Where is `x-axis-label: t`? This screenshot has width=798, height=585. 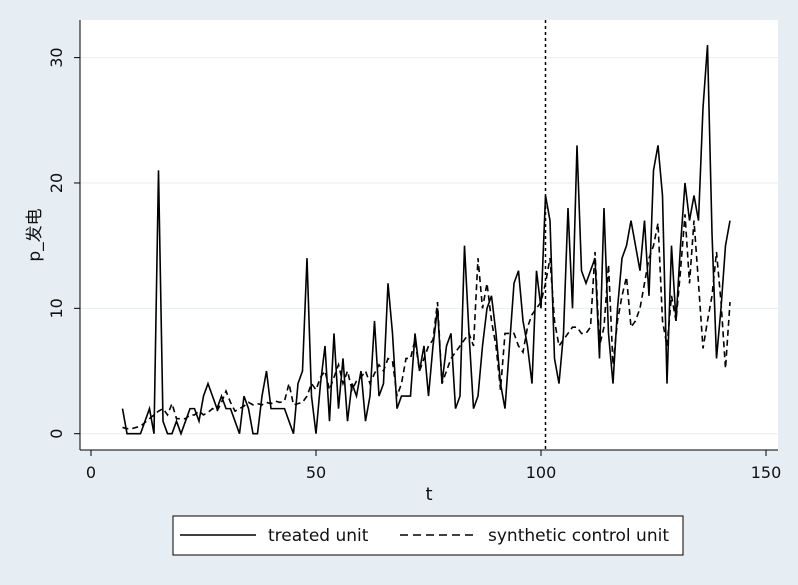 x-axis-label: t is located at coordinates (428, 494).